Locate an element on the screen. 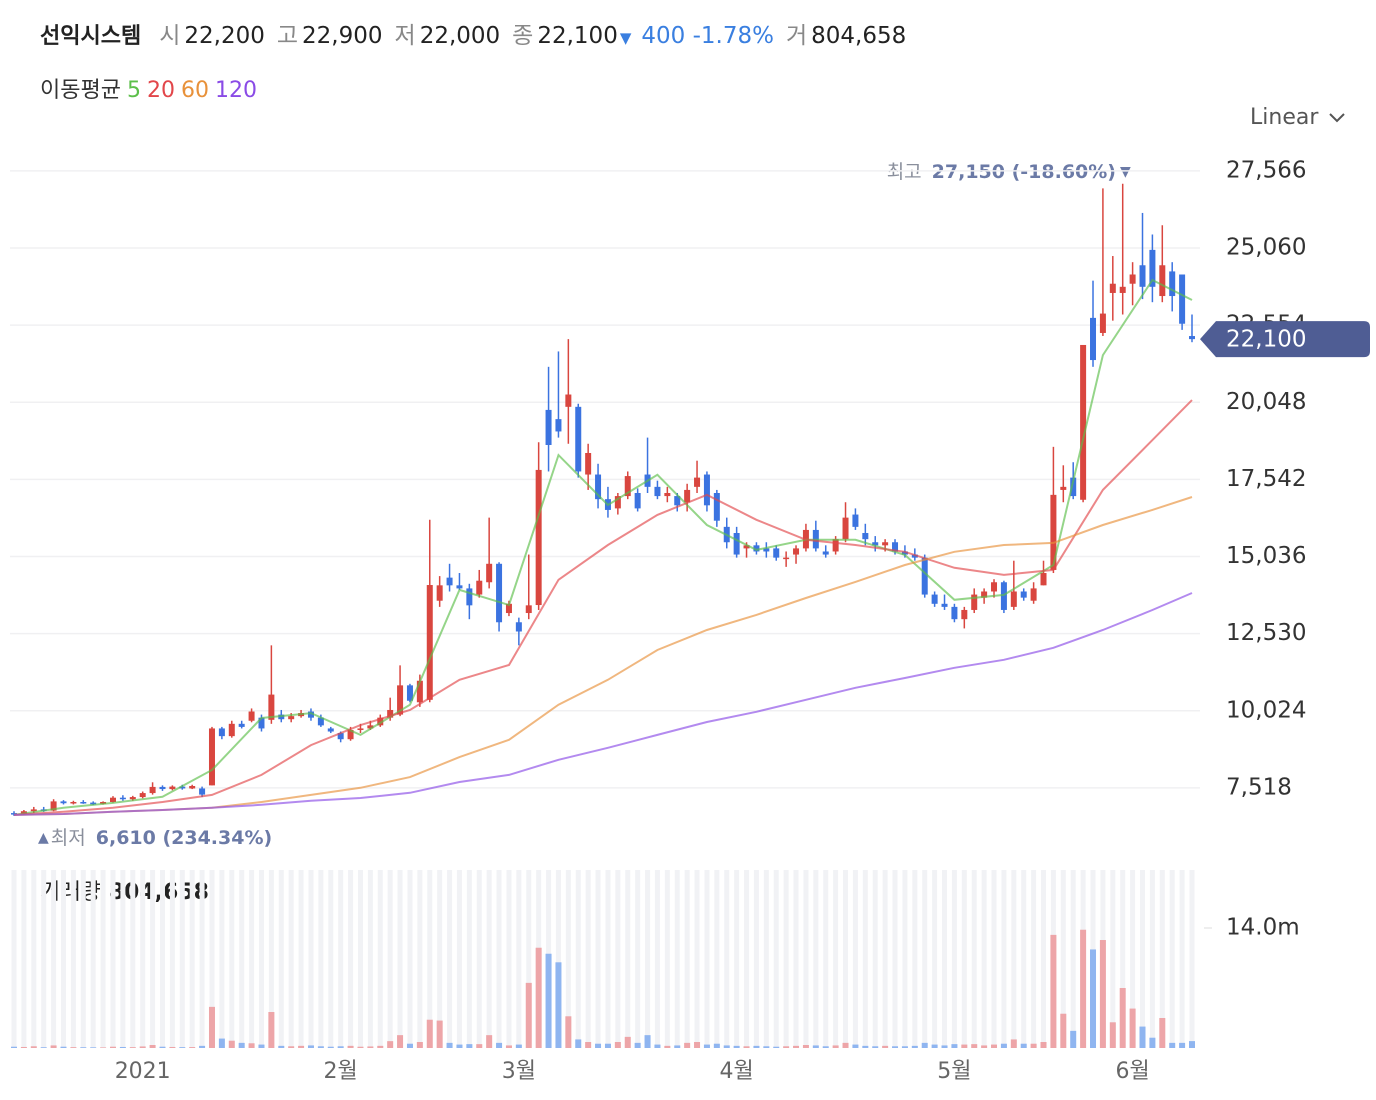  last-price-tag is located at coordinates (1285, 339).